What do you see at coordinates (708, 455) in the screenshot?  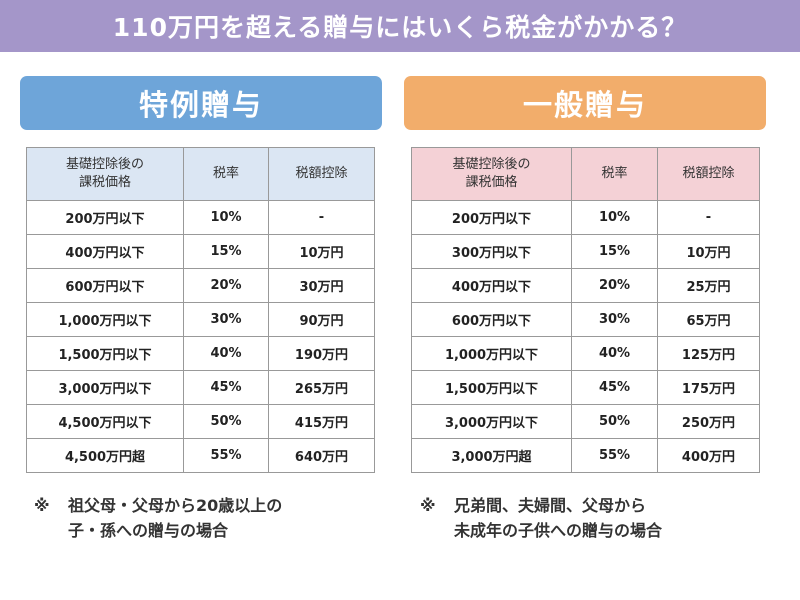 I see `cell-deduction: 400万円` at bounding box center [708, 455].